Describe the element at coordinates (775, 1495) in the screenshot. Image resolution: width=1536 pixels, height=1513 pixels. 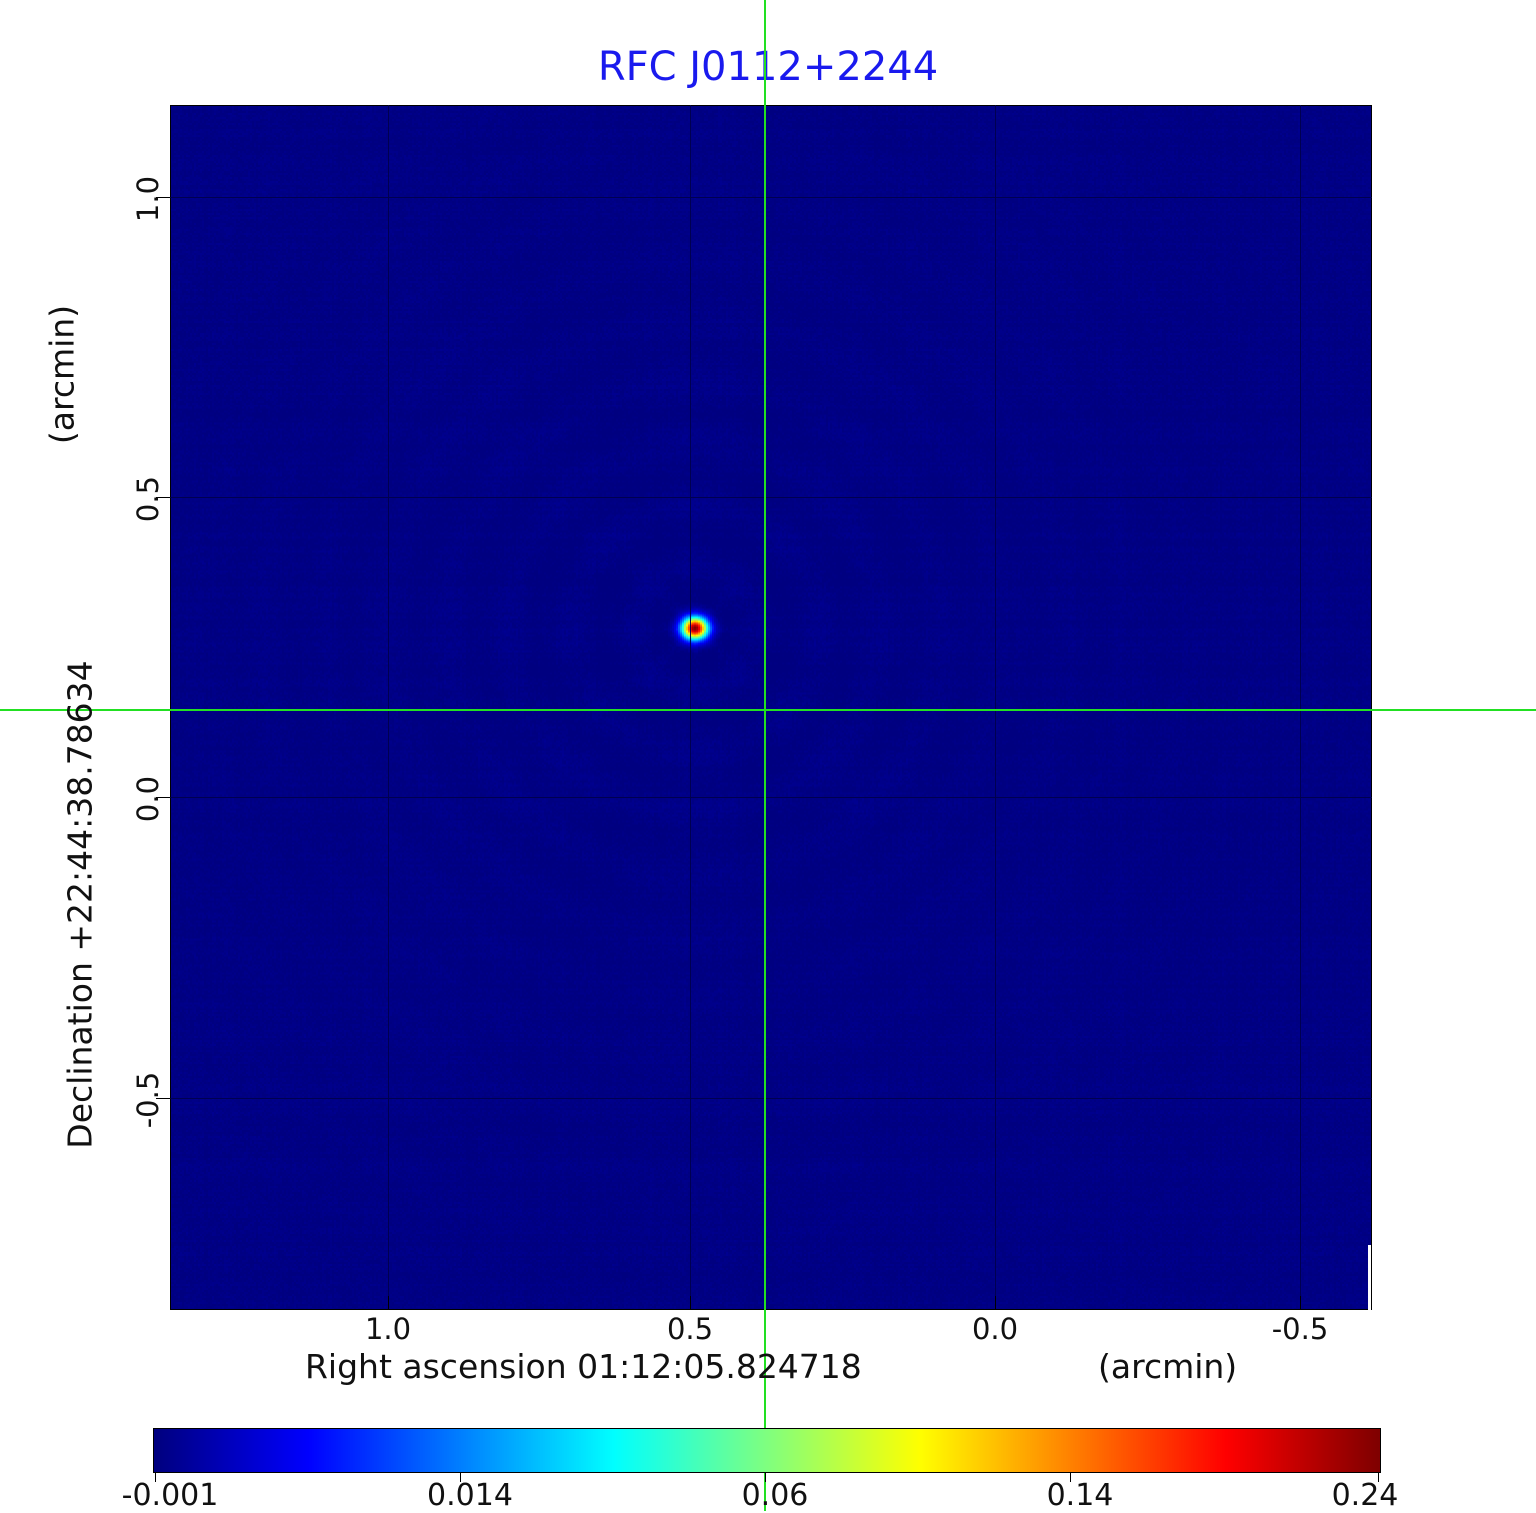
I see `colorbar-tick-label: 0.06` at that location.